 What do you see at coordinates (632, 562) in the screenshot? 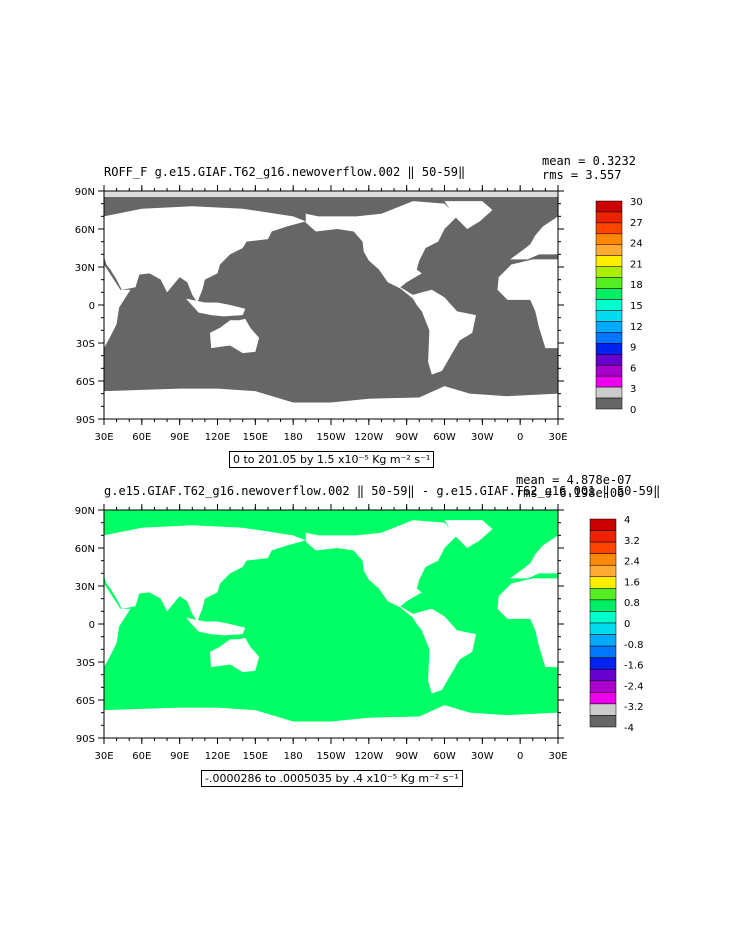
I see `colorbar-label: 2.4` at bounding box center [632, 562].